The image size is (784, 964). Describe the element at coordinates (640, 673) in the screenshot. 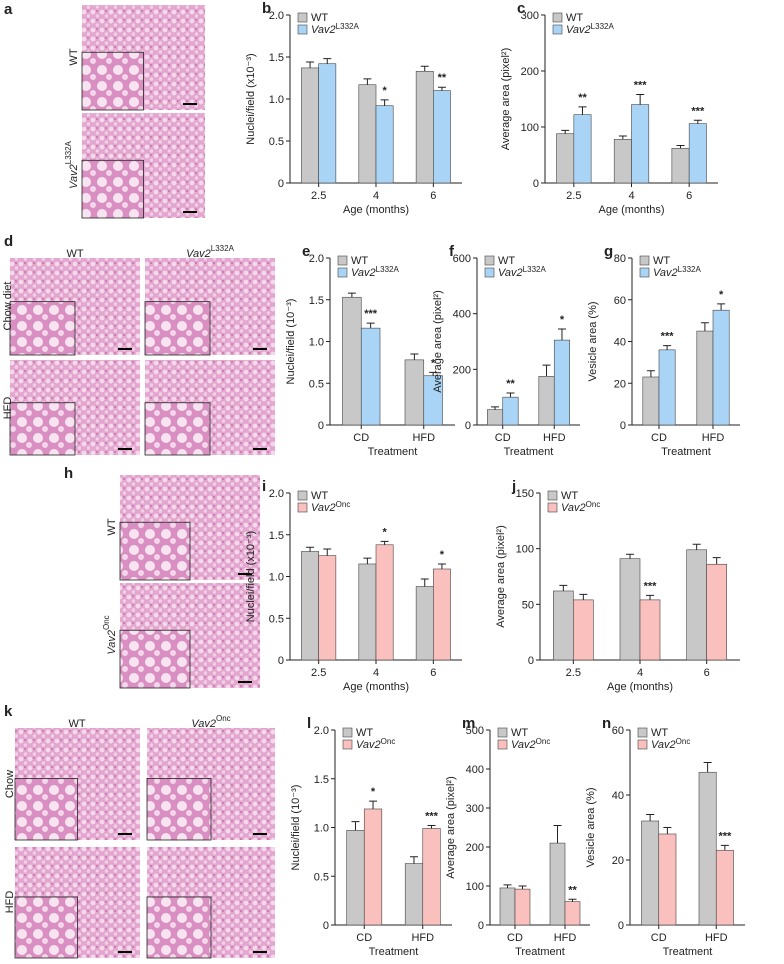

I see `x-tick-label: 4` at that location.